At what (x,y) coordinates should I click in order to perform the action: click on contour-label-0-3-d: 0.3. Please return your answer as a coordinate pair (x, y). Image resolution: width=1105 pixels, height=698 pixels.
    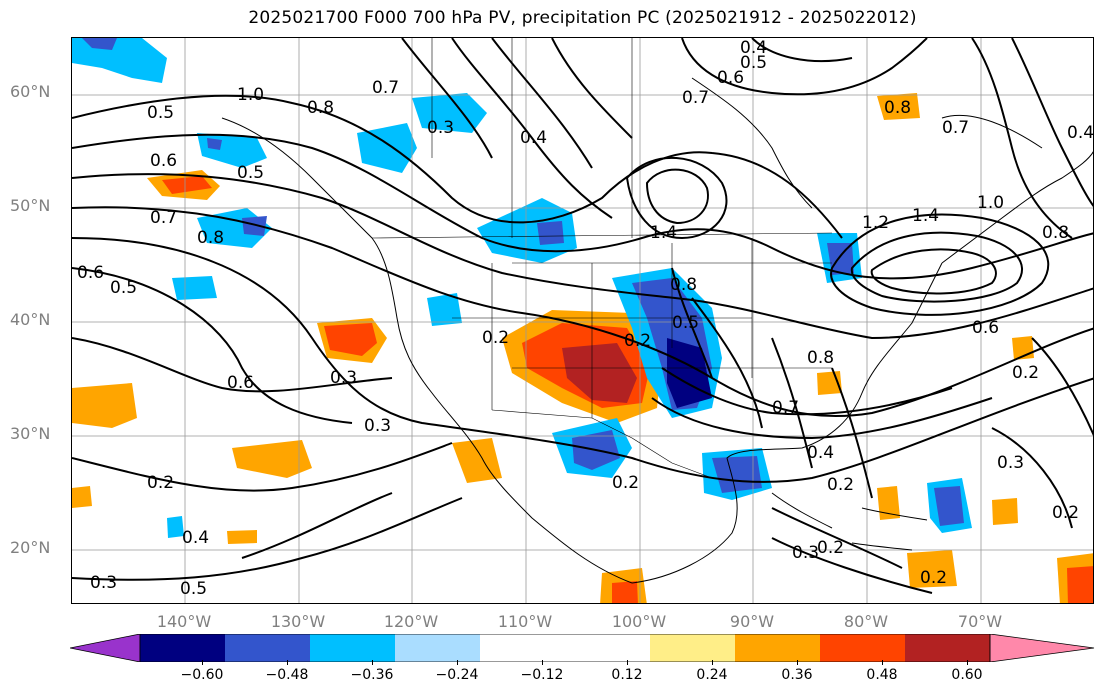
    Looking at the image, I should click on (440, 128).